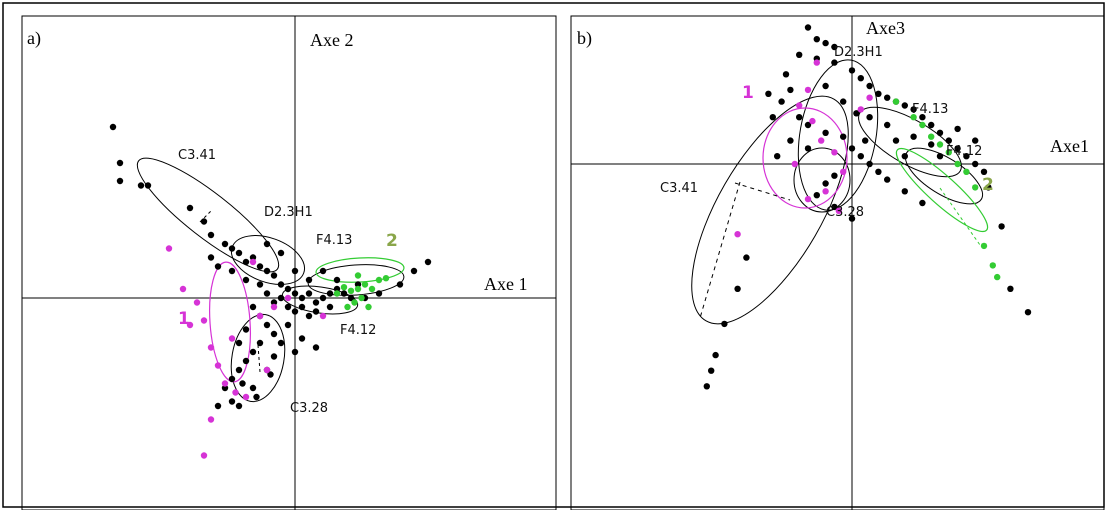 The height and width of the screenshot is (510, 1107). Describe the element at coordinates (944, 176) in the screenshot. I see `ellipse-f412-b` at that location.